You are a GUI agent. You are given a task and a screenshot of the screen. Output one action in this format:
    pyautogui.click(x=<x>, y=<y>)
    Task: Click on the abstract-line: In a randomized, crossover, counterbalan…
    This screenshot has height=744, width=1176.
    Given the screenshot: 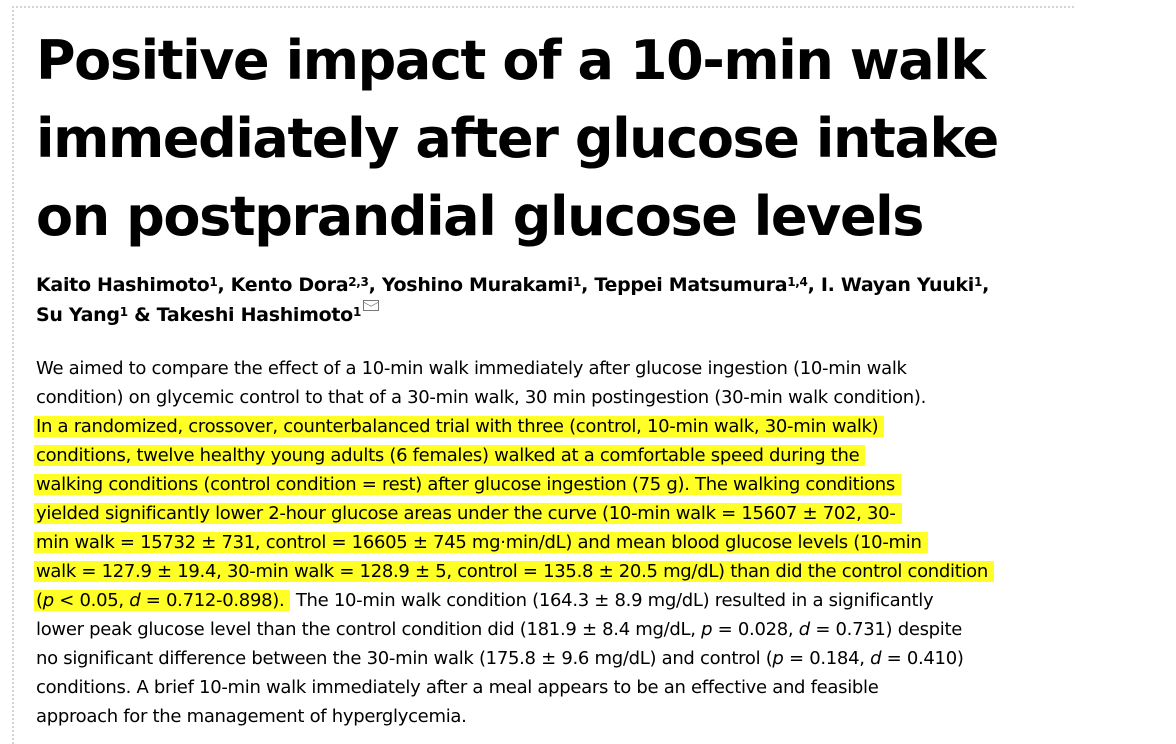 What is the action you would take?
    pyautogui.click(x=595, y=426)
    